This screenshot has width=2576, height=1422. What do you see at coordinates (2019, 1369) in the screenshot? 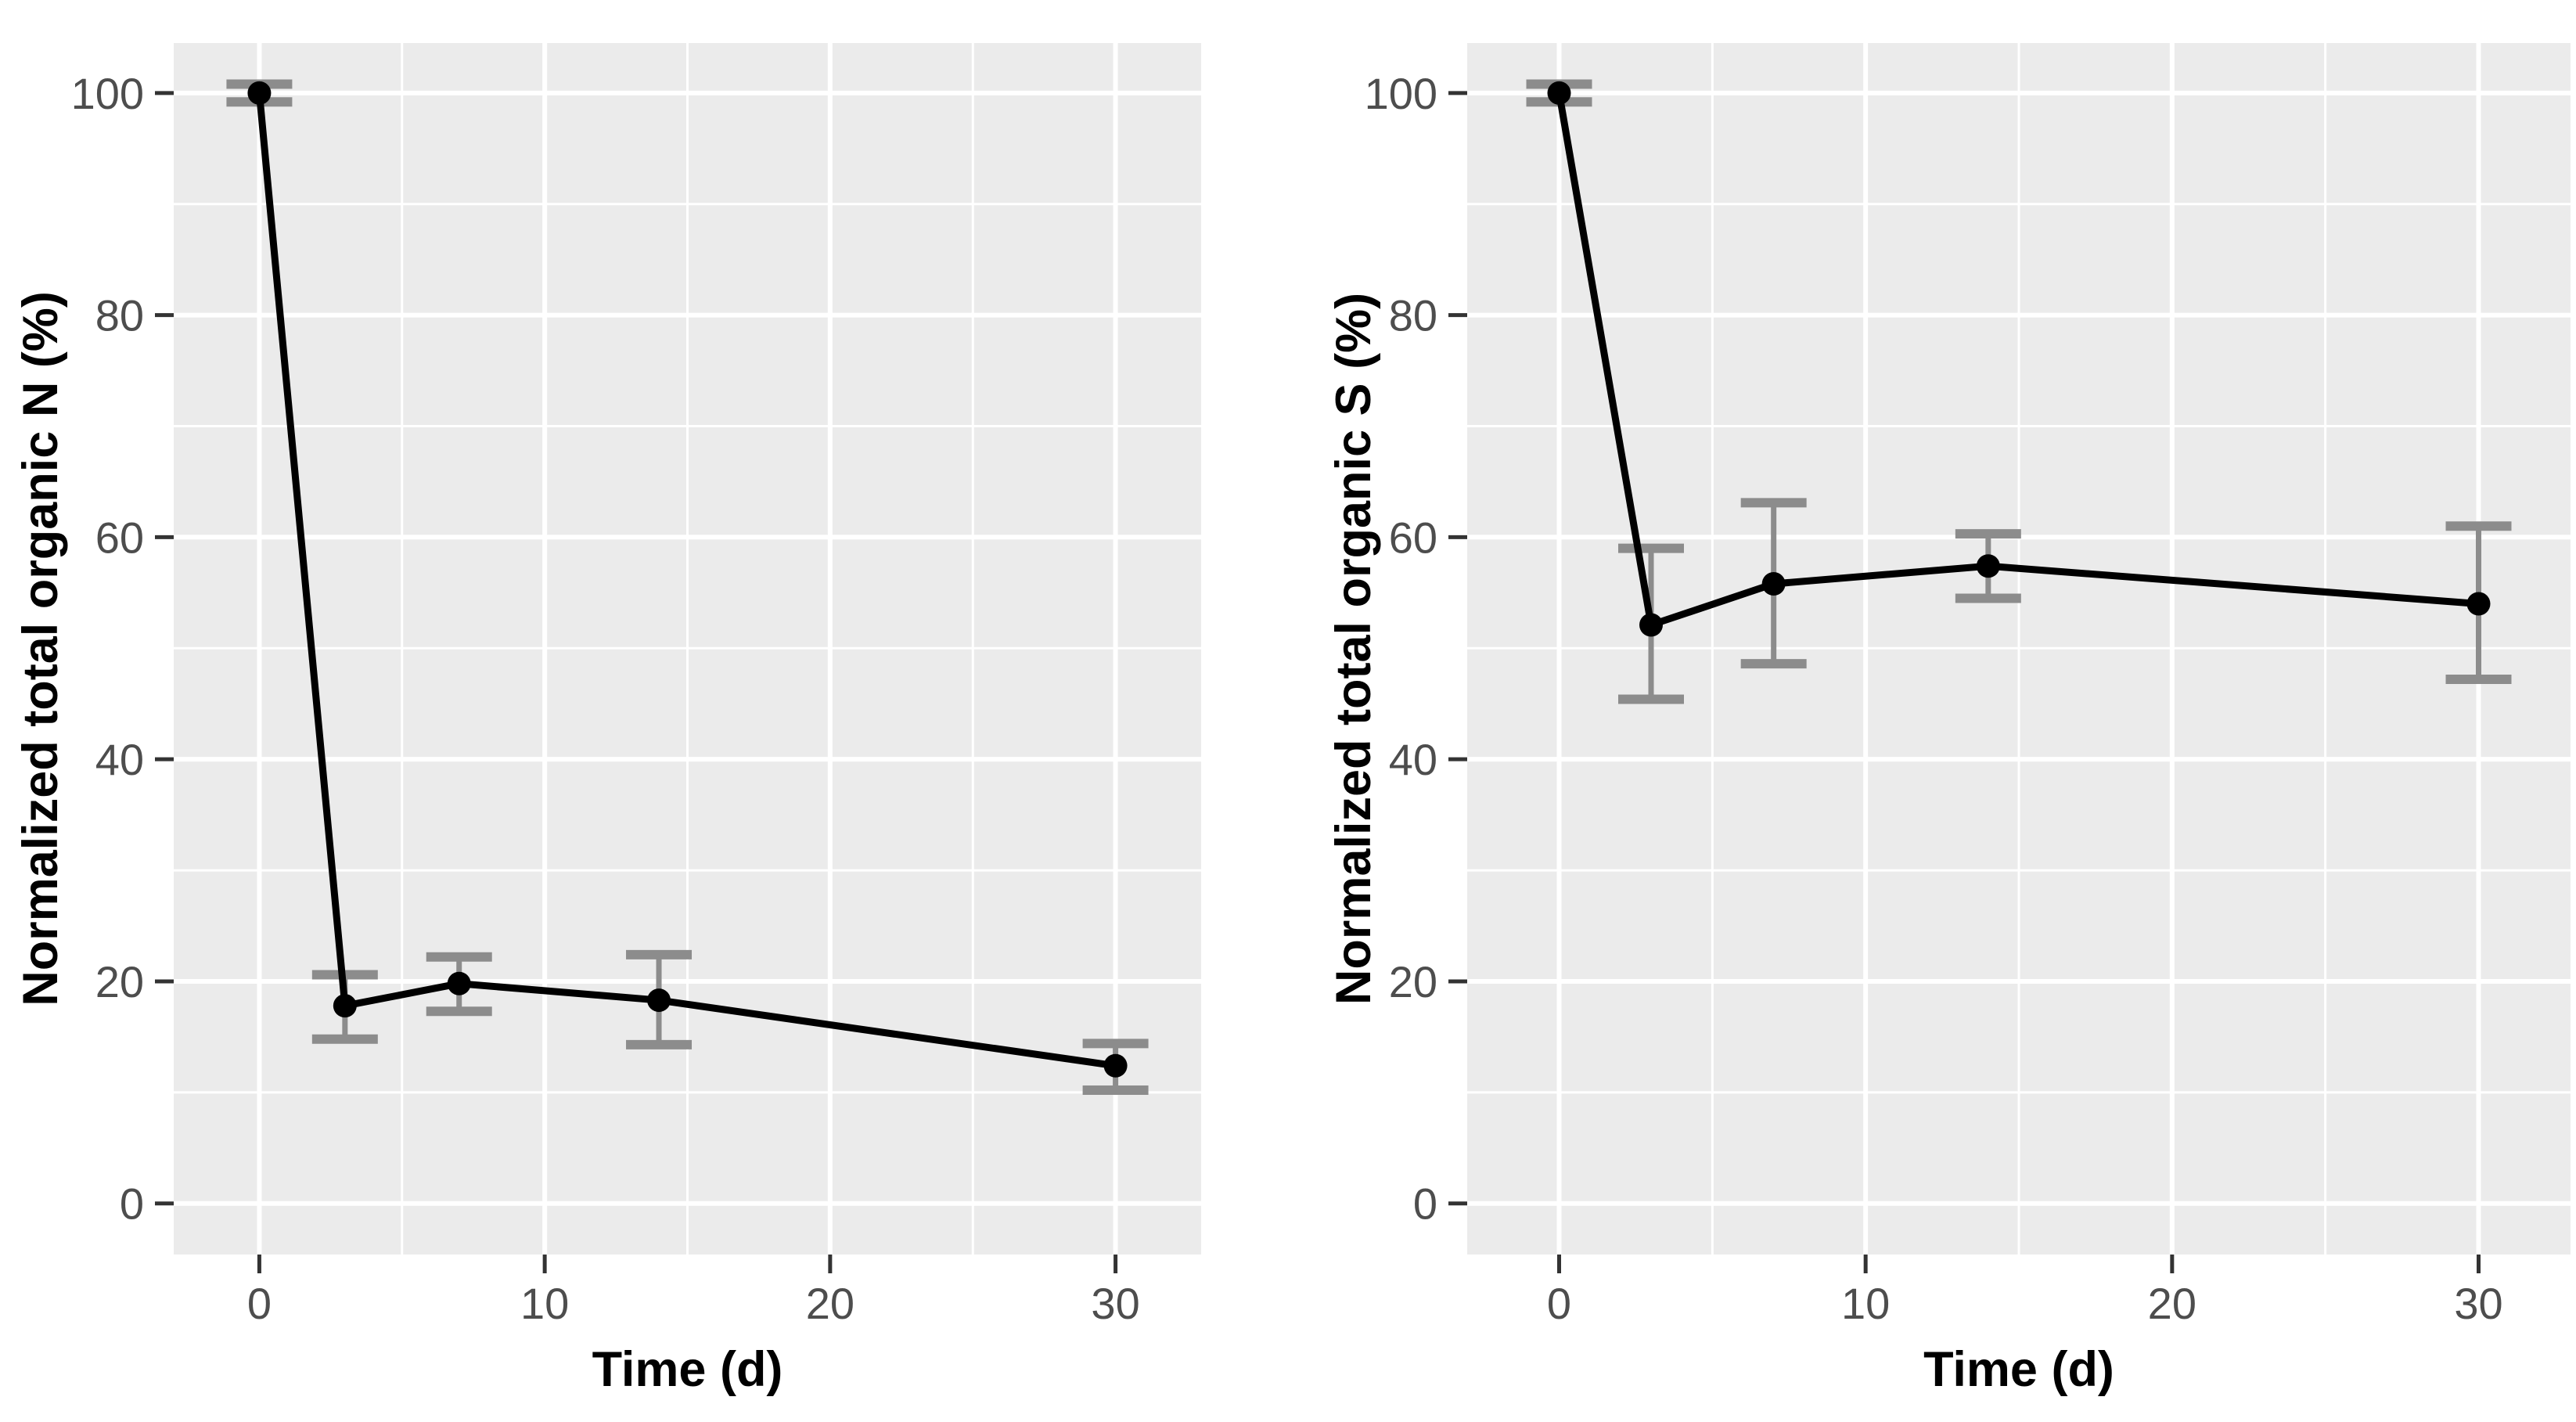
I see `x-axis-title-s: Time (d)` at bounding box center [2019, 1369].